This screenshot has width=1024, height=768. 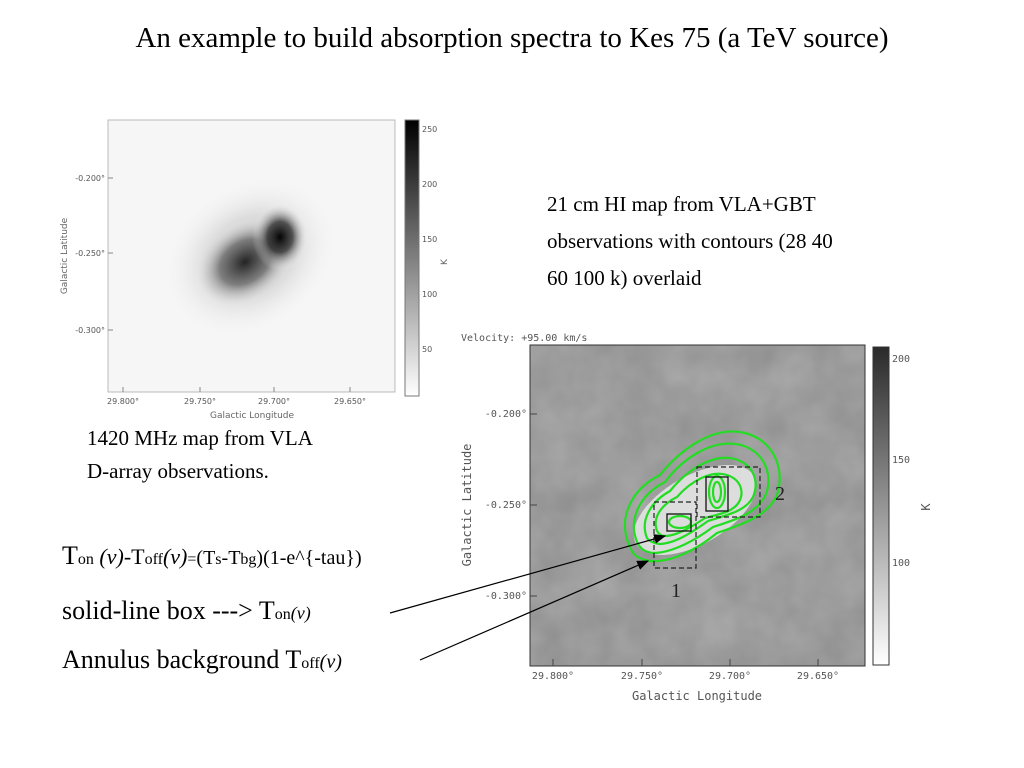 I want to click on left-y-tick: -0.300°, so click(x=90, y=330).